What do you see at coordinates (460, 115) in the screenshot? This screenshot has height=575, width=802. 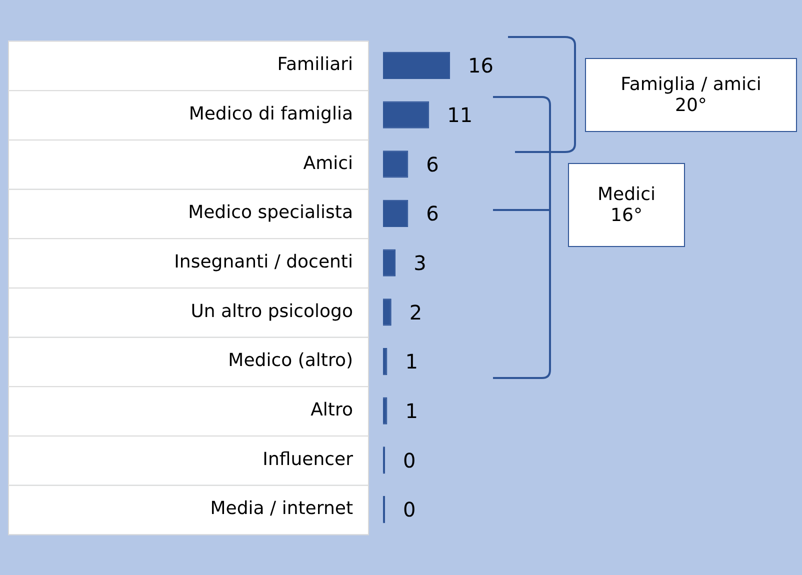 I see `data-label: 11` at bounding box center [460, 115].